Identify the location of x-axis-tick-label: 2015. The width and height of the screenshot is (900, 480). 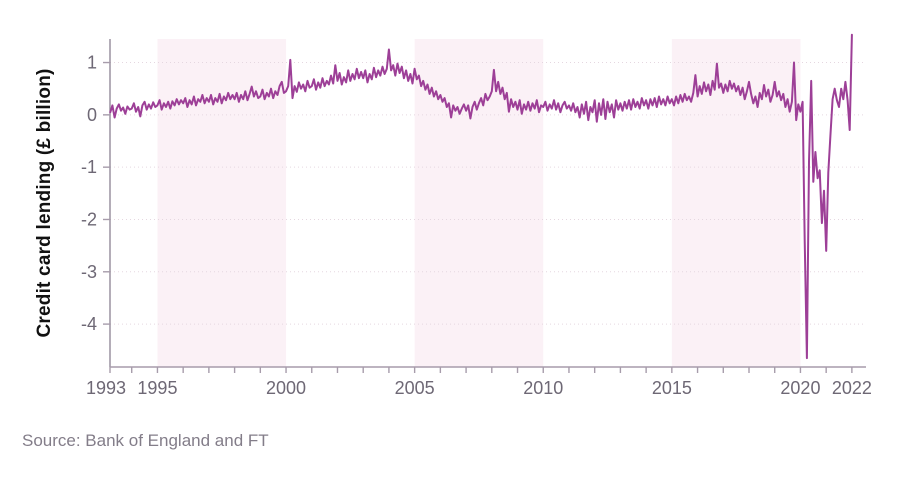
(672, 388).